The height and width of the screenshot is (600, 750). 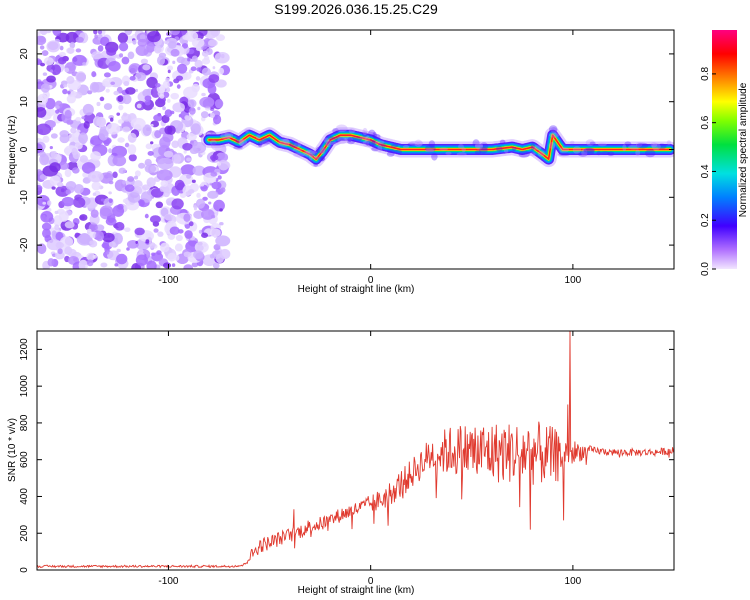 I want to click on colorbar-ticks: 0.0 0.2 0.4 0.6 0.8, so click(x=708, y=171).